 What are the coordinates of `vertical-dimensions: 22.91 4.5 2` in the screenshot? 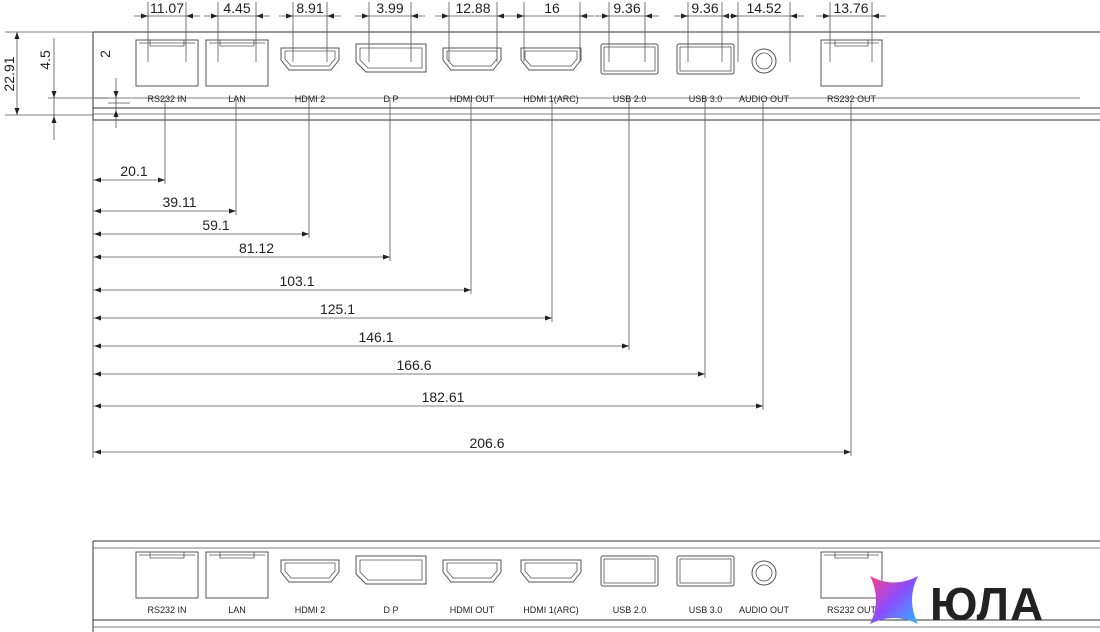 It's located at (65, 85).